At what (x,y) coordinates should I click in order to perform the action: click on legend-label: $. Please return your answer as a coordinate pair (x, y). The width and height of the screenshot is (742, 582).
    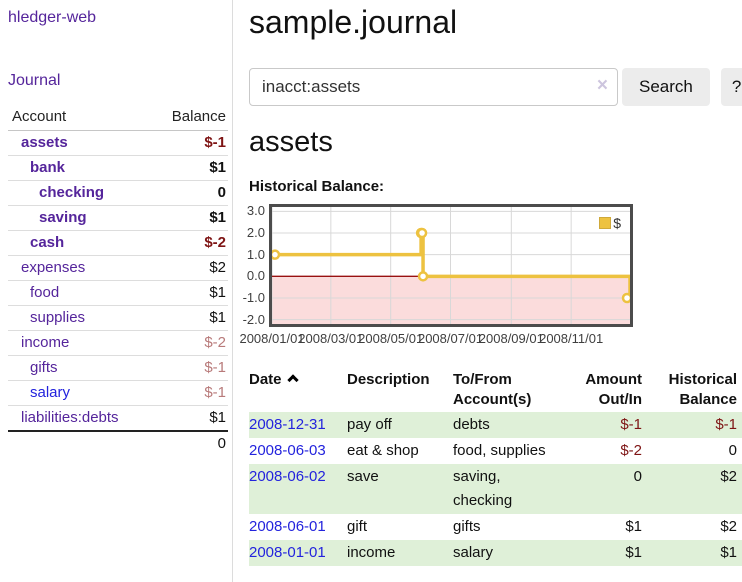
    Looking at the image, I should click on (617, 223).